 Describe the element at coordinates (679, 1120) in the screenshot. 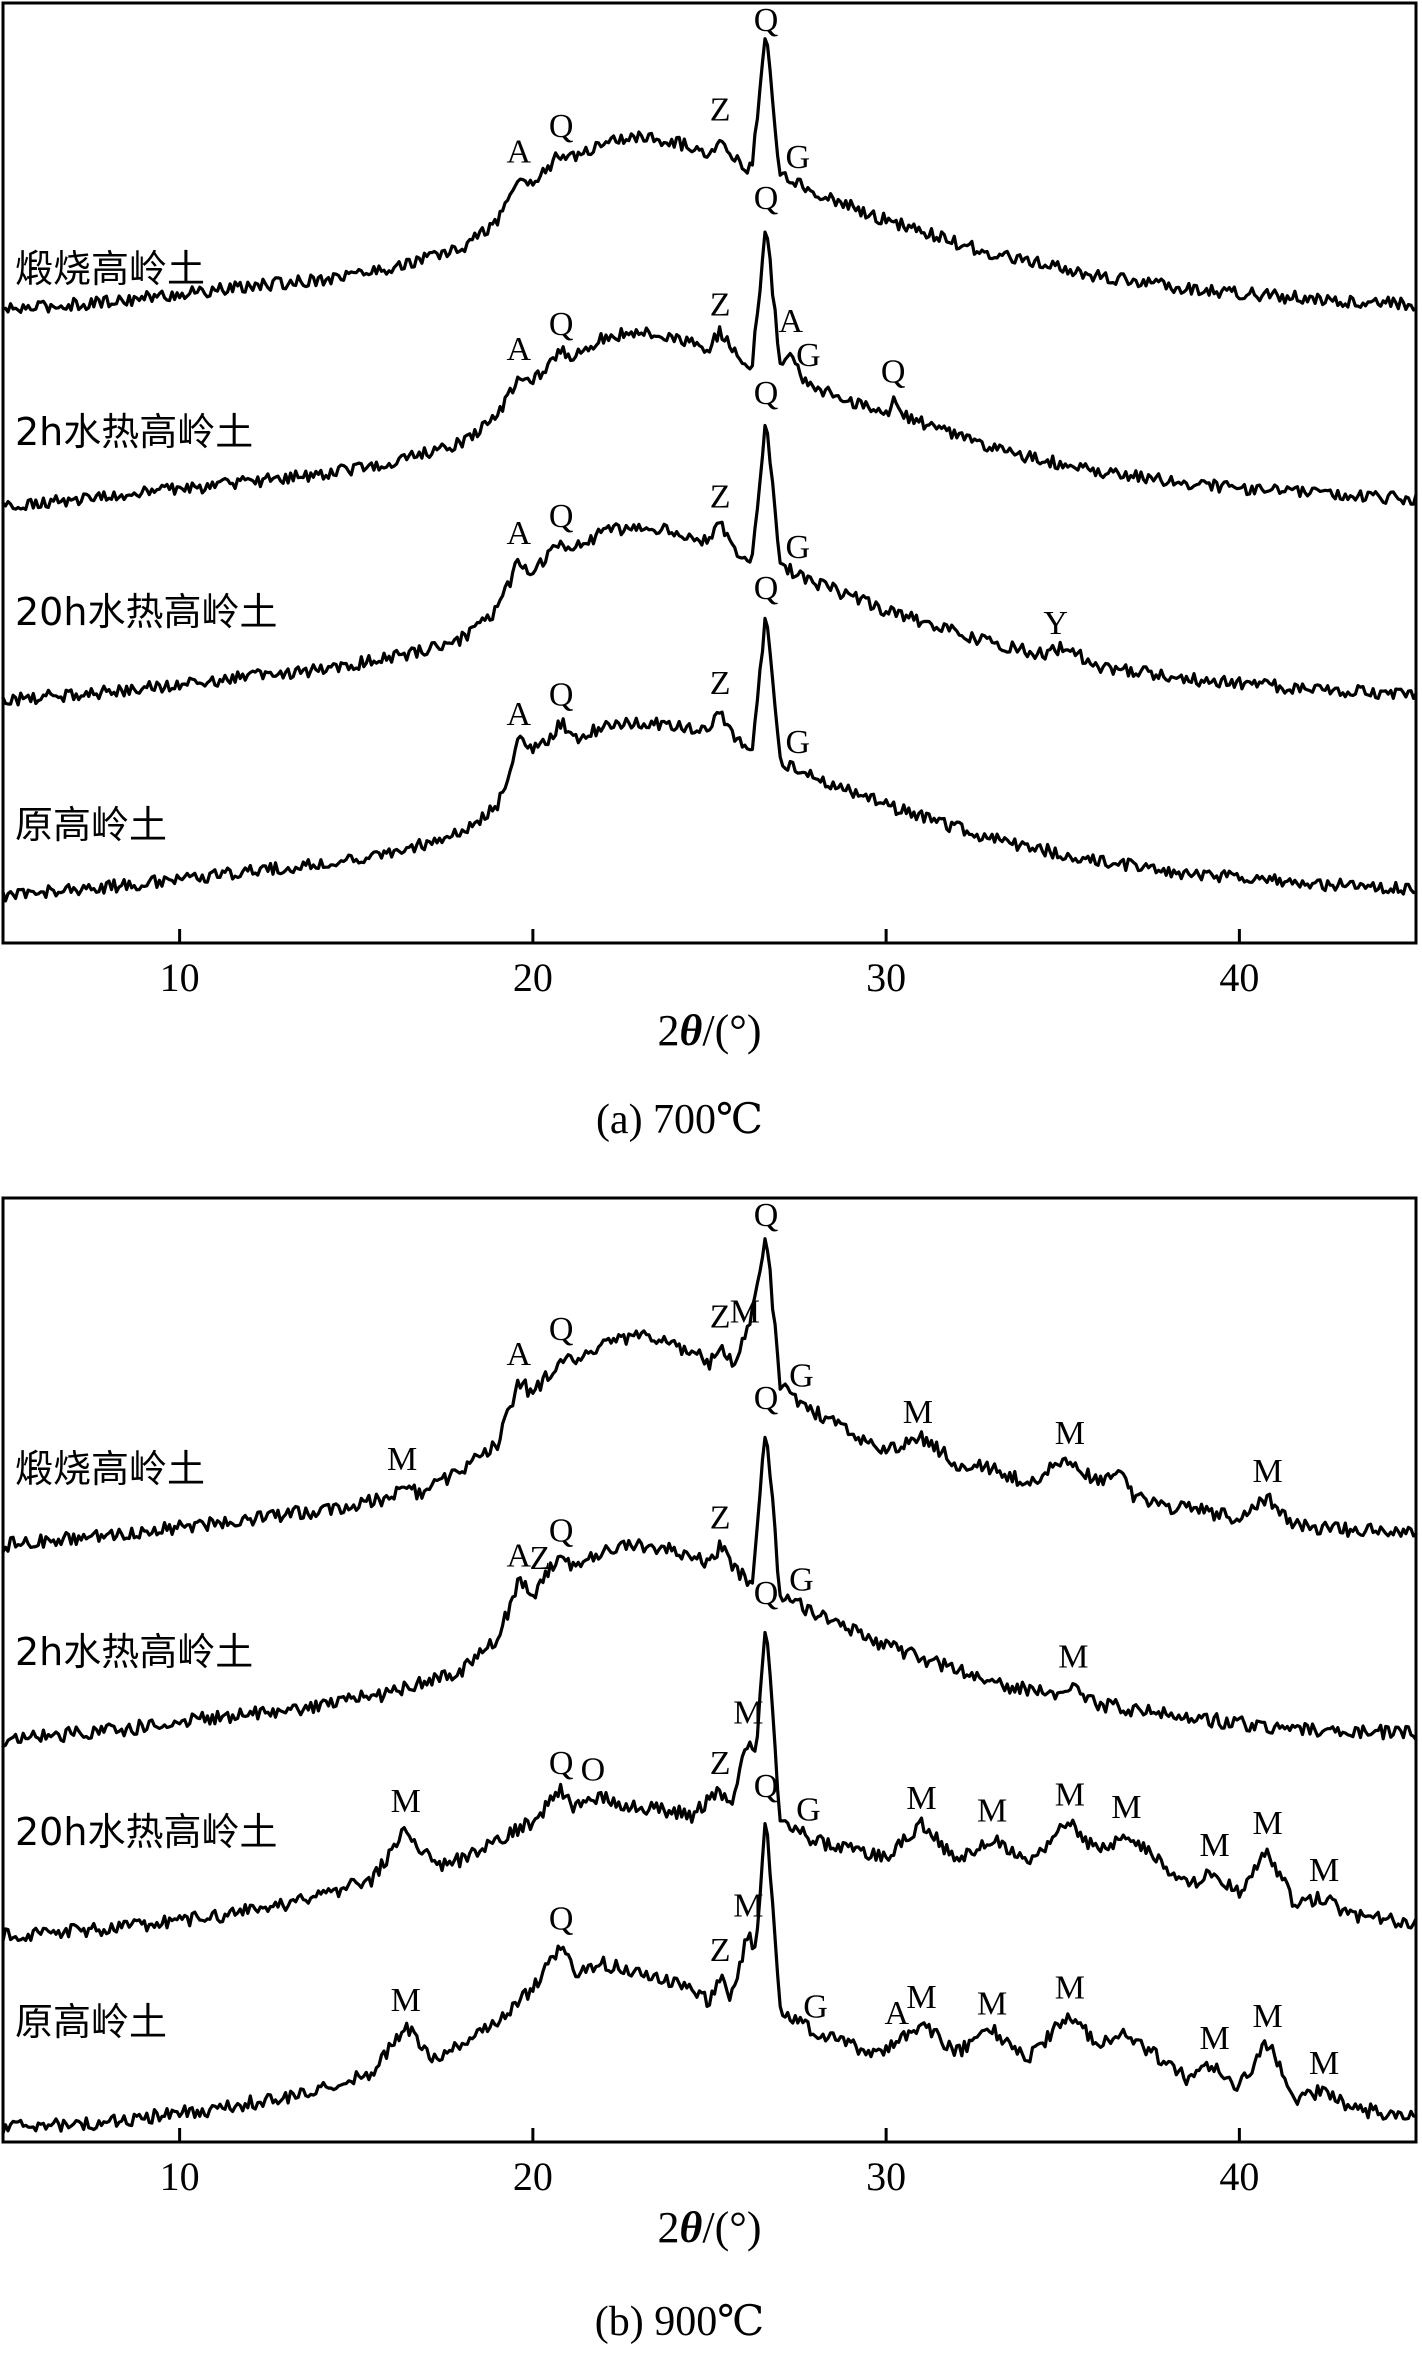

I see `panel-caption: (a) 700℃` at that location.